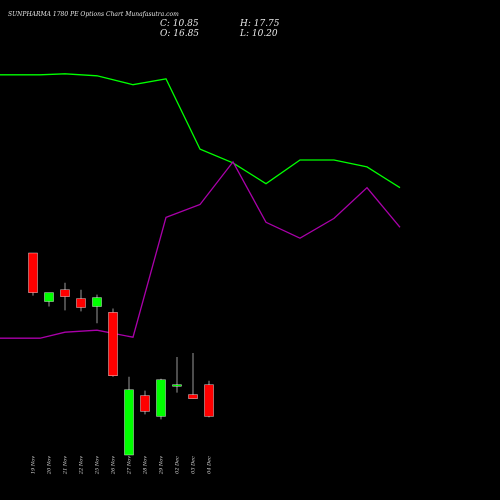 The height and width of the screenshot is (500, 500). Describe the element at coordinates (34, 465) in the screenshot. I see `x-tick-label: 19 Nov` at that location.